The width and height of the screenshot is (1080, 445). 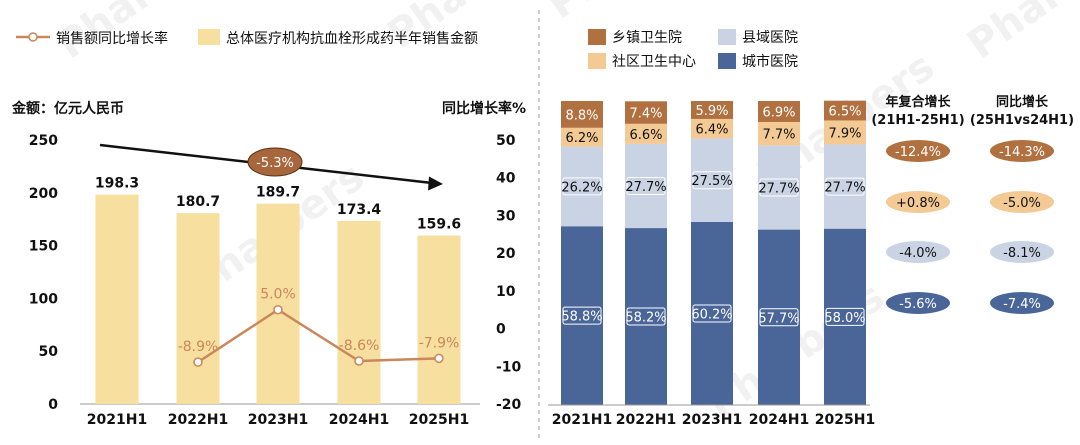 I want to click on yoy-value: -7.4%, so click(x=1022, y=304).